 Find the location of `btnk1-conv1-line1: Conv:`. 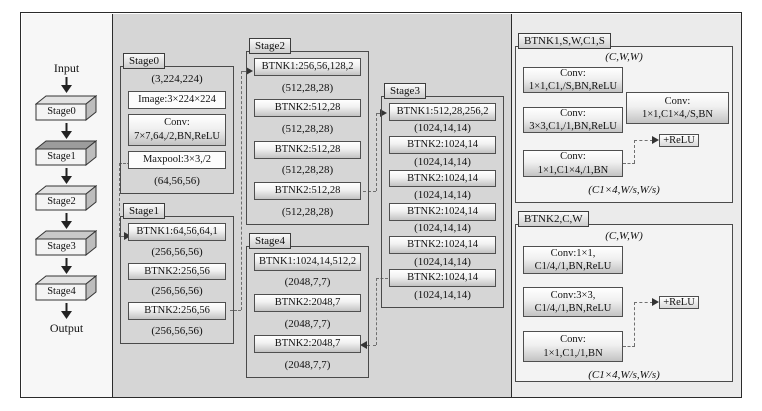

btnk1-conv1-line1: Conv: is located at coordinates (573, 73).